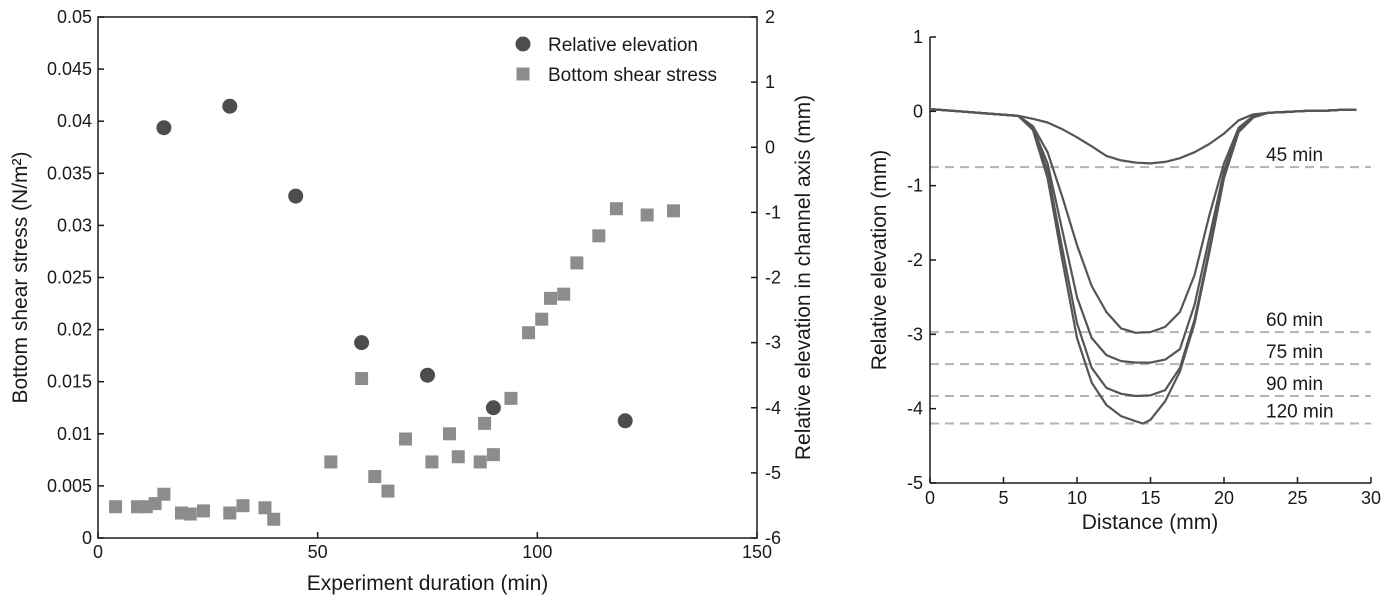  What do you see at coordinates (69, 69) in the screenshot?
I see `y-tick-label: 0.045` at bounding box center [69, 69].